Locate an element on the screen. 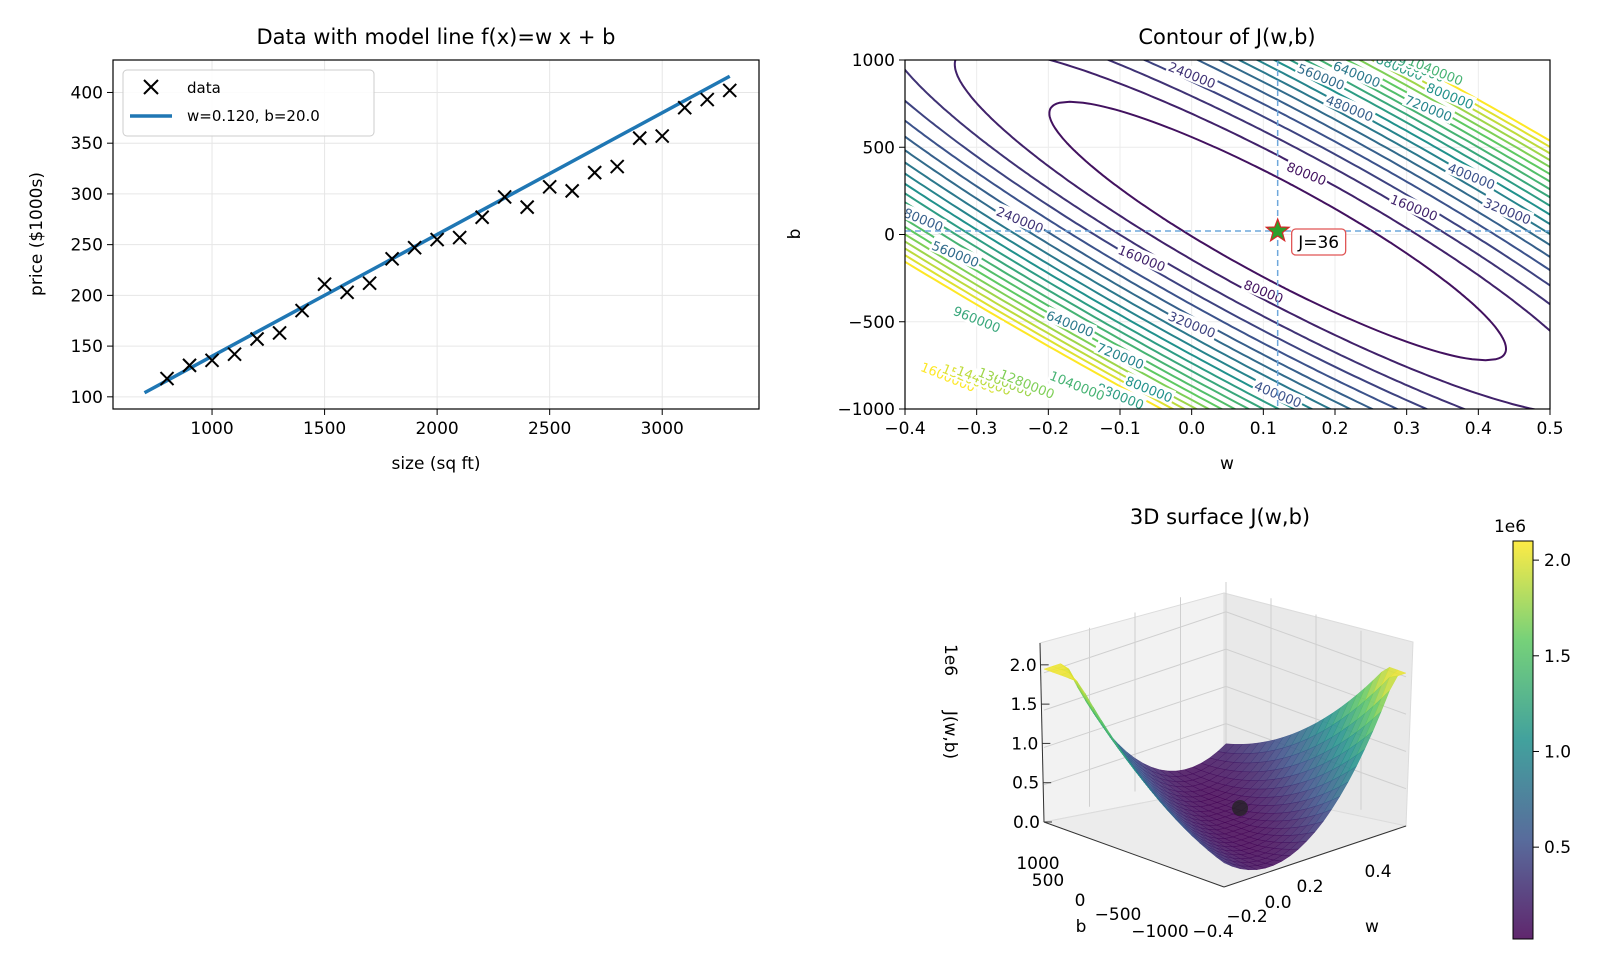  z-tick-label-4: 2.0 is located at coordinates (1023, 666).